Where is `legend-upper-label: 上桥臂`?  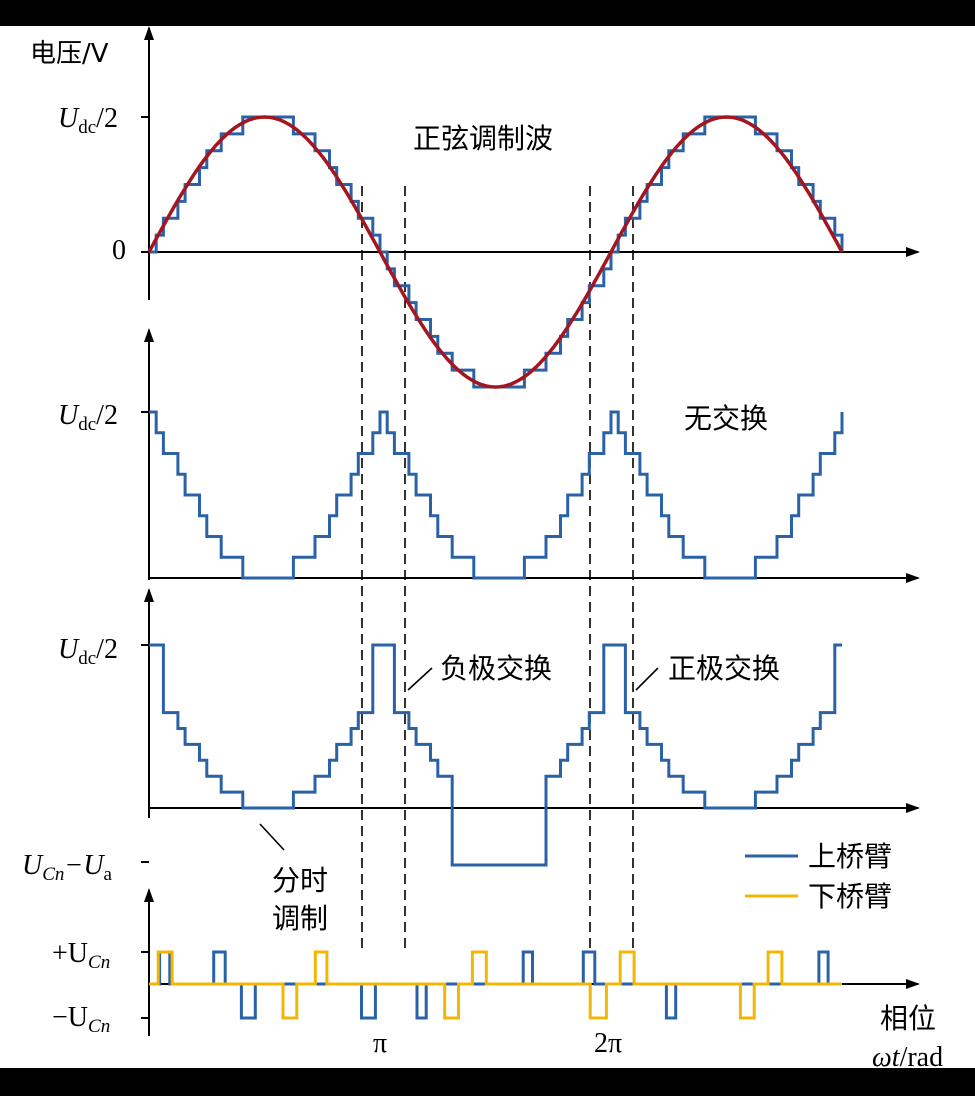
legend-upper-label: 上桥臂 is located at coordinates (850, 856).